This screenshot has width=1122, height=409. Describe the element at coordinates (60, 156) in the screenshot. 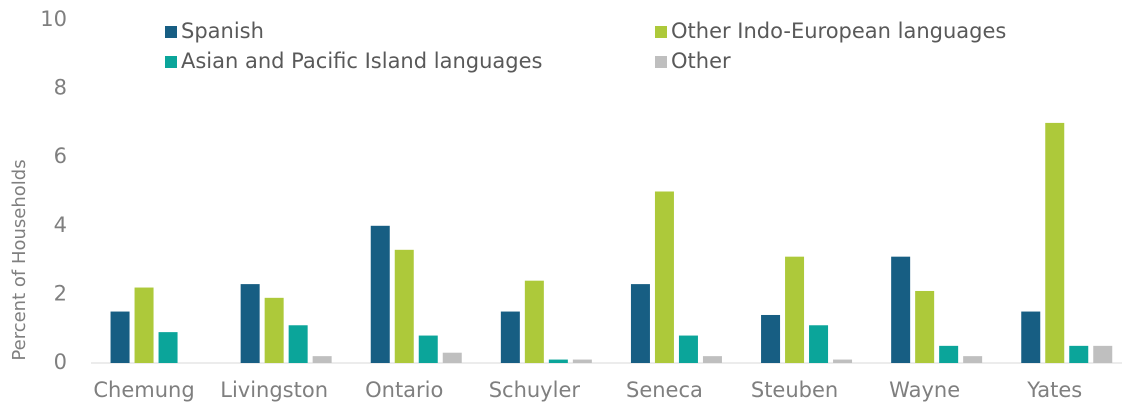

I see `y-tick-label: 6` at that location.